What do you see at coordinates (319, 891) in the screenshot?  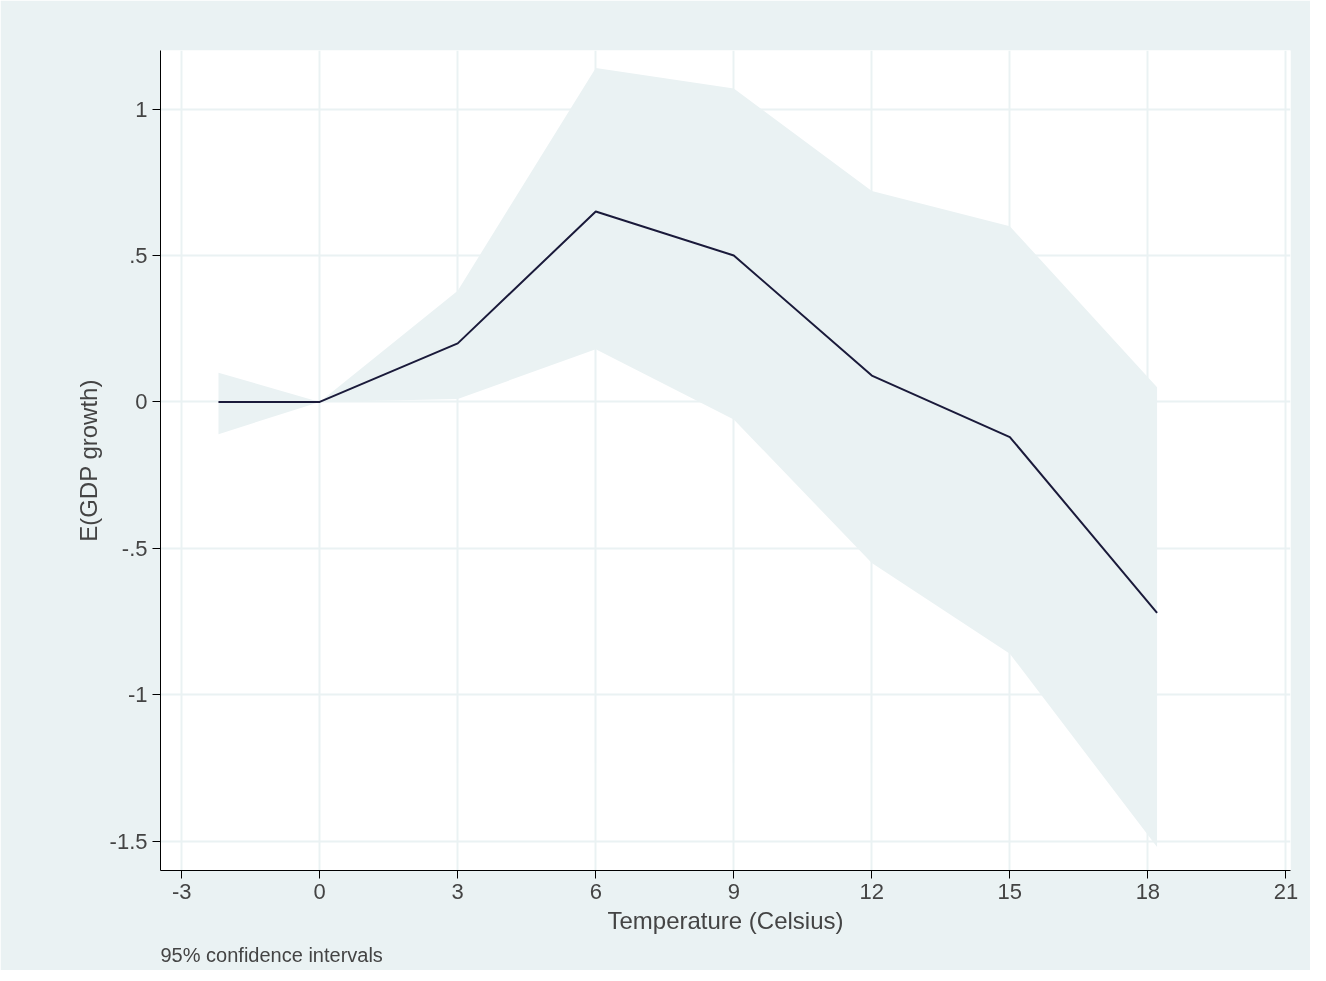 I see `x-tick-label: 0` at bounding box center [319, 891].